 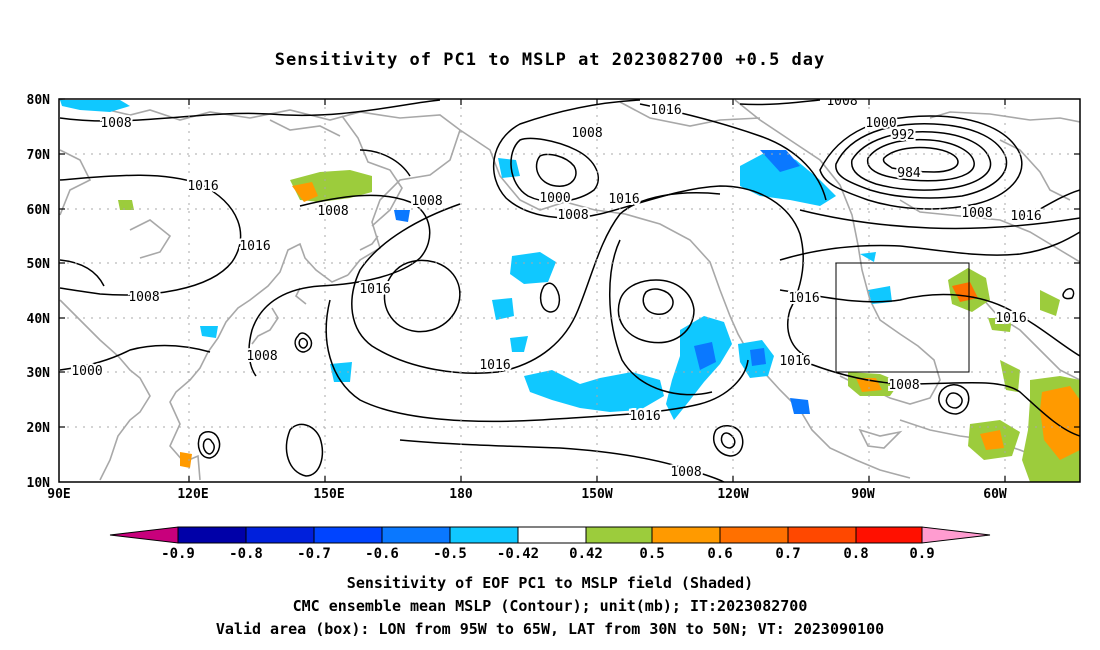 What do you see at coordinates (586, 554) in the screenshot?
I see `colorbar-label: 0.42` at bounding box center [586, 554].